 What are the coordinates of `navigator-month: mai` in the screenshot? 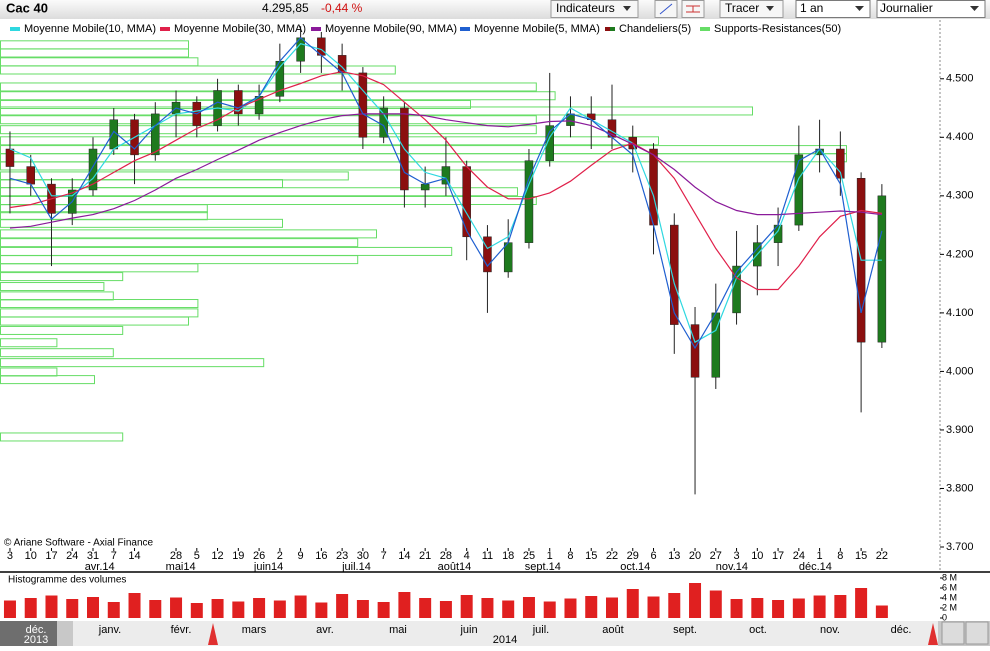 It's located at (398, 630).